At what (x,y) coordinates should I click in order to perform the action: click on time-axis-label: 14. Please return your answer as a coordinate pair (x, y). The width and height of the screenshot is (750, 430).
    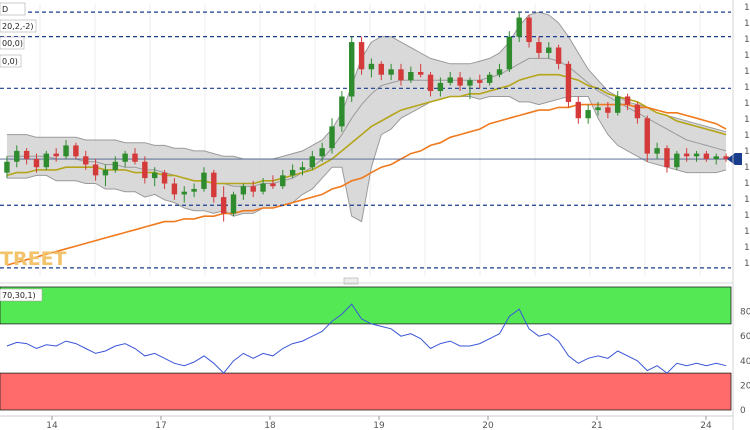
    Looking at the image, I should click on (52, 425).